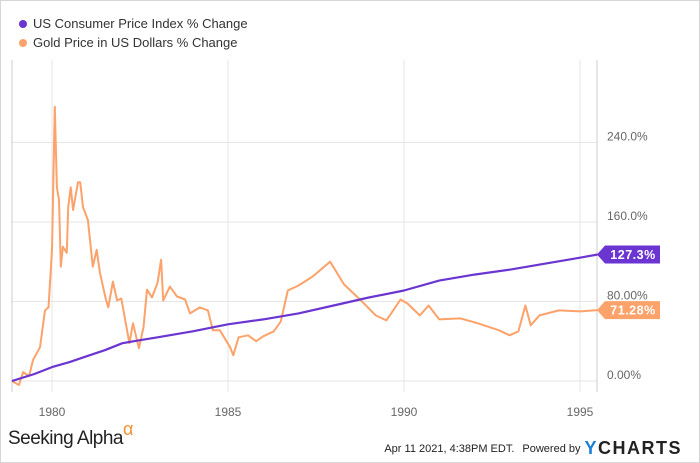  Describe the element at coordinates (551, 448) in the screenshot. I see `powered-by-label: Powered by` at that location.